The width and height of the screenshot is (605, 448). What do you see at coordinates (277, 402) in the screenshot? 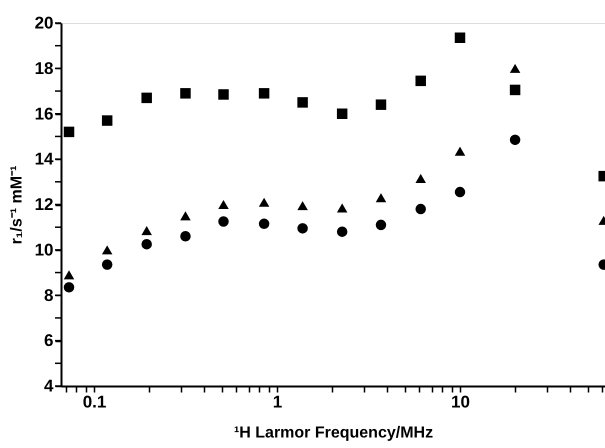
I see `x-tick-label: 1` at bounding box center [277, 402].